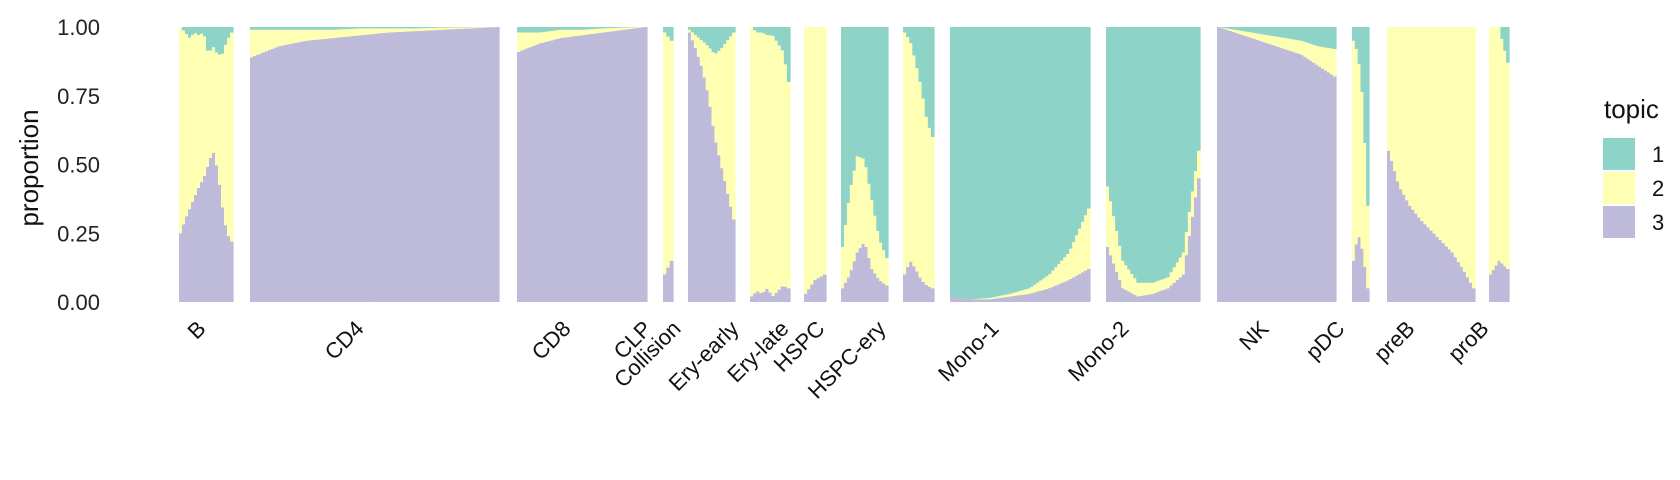 The height and width of the screenshot is (480, 1680). I want to click on y-tick-label: 0.75, so click(78, 96).